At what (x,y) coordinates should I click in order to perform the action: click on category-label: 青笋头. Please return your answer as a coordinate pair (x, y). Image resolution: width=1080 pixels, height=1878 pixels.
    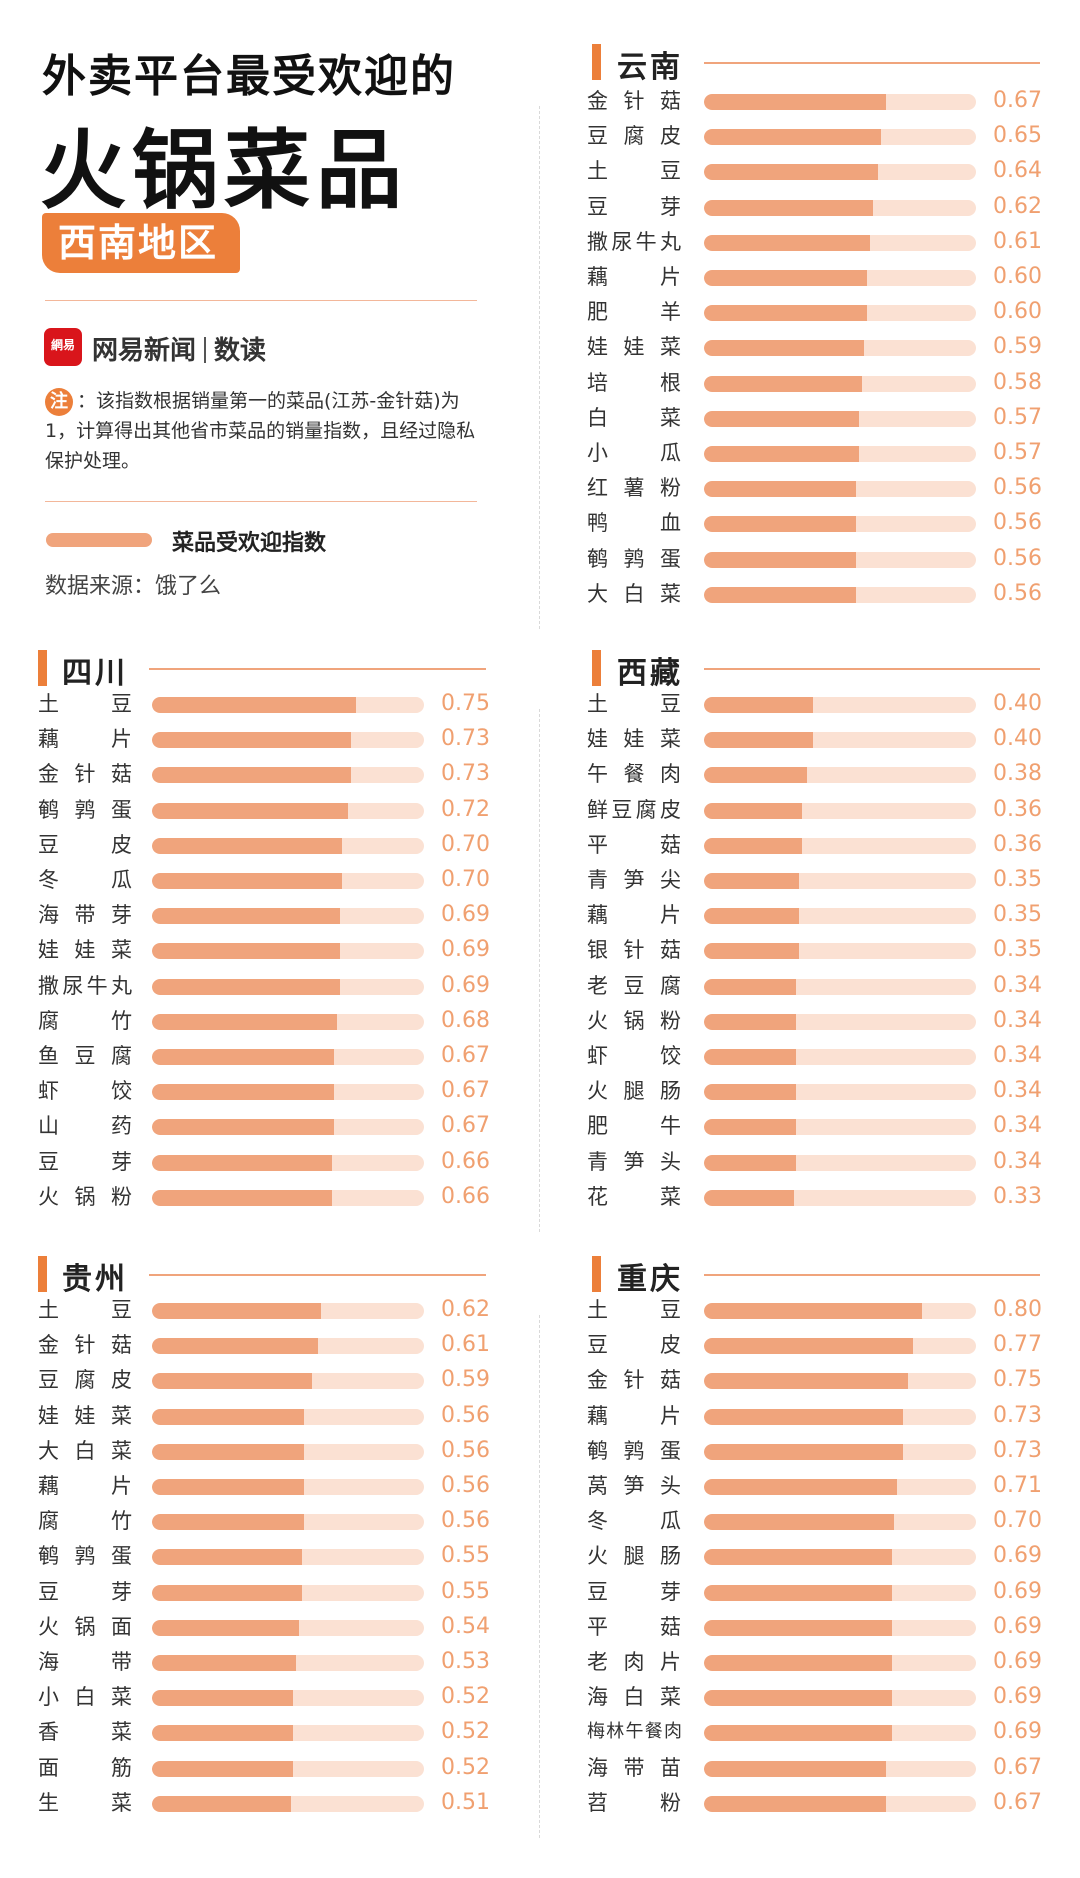
    Looking at the image, I should click on (634, 1161).